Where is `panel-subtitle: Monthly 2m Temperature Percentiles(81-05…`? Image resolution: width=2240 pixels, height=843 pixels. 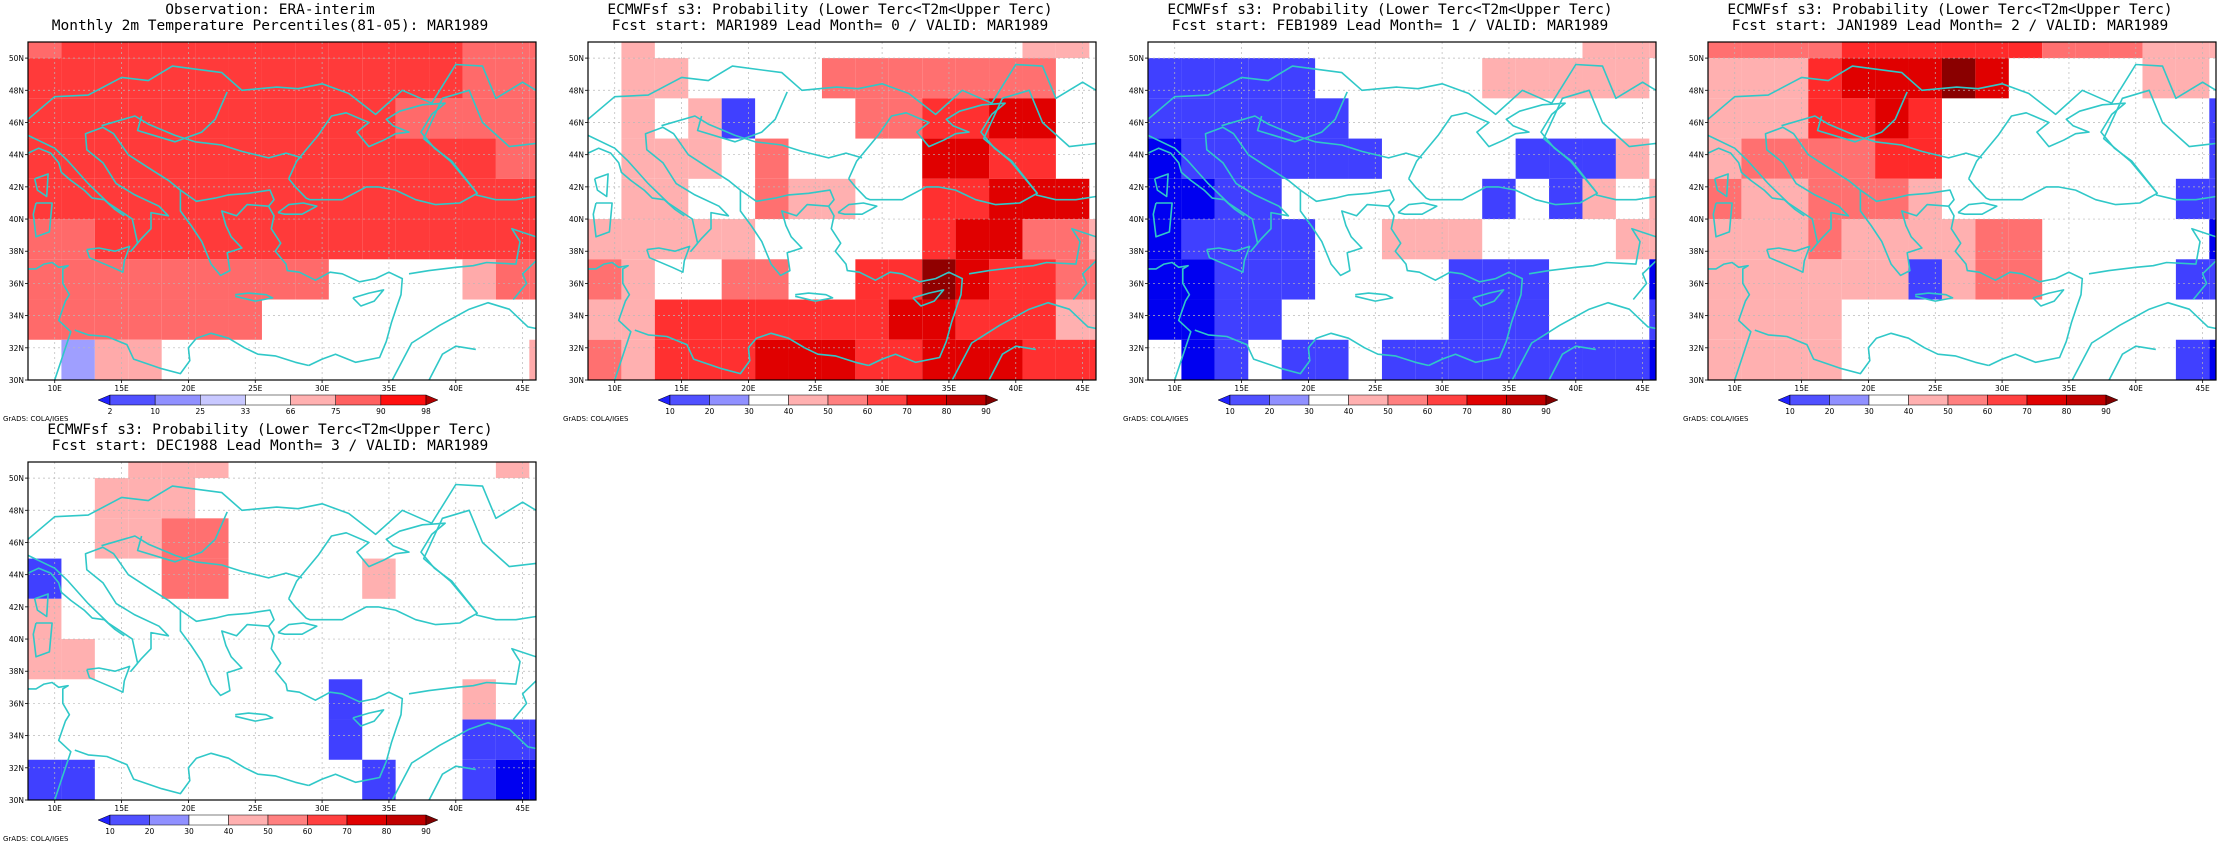
panel-subtitle: Monthly 2m Temperature Percentiles(81-05… is located at coordinates (270, 26).